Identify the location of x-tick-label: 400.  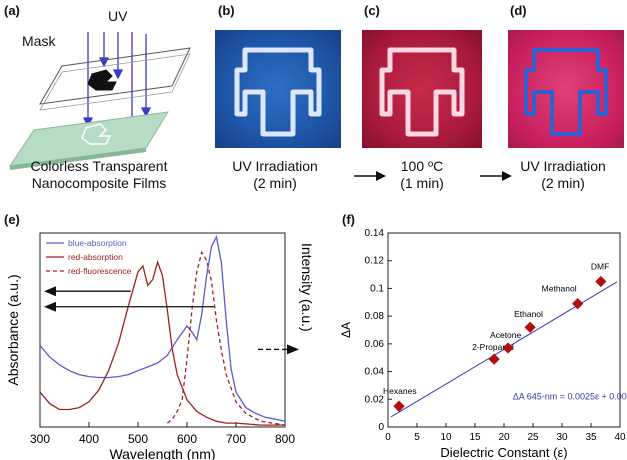
(89, 439).